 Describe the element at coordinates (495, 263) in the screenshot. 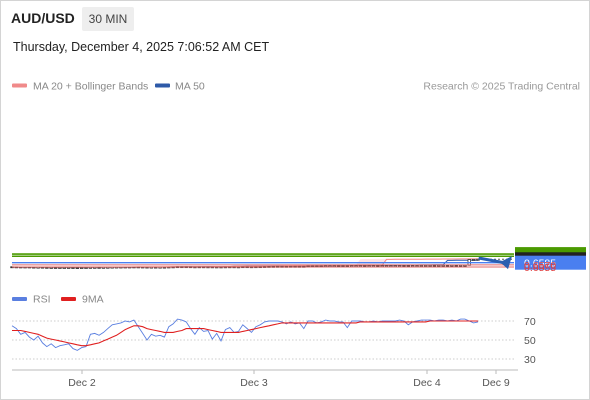

I see `forecast-arrow` at that location.